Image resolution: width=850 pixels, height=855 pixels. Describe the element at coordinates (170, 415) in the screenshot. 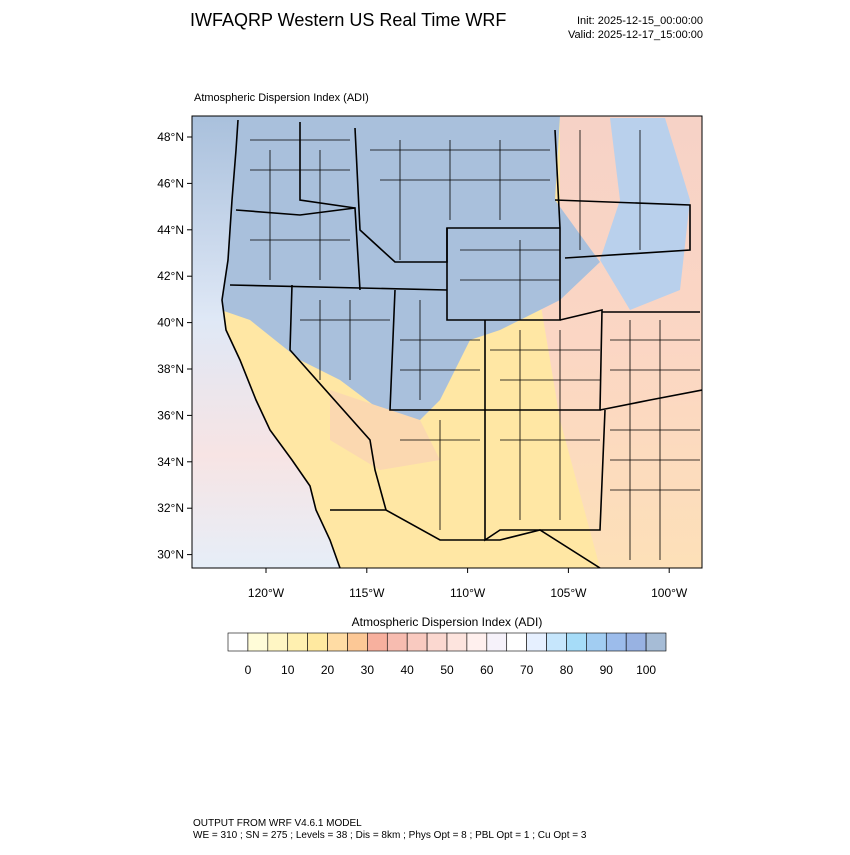

I see `lat-label: 36°N` at that location.